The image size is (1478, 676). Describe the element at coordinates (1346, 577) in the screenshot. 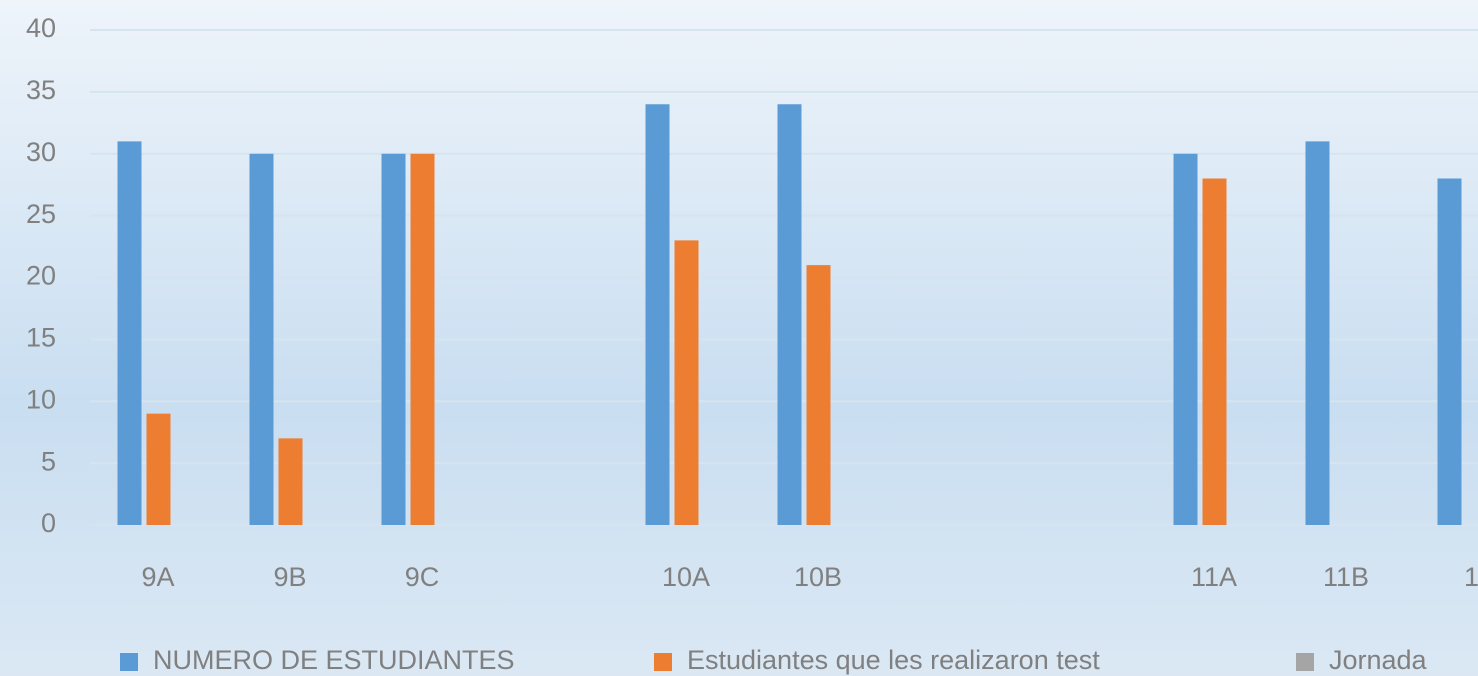

I see `x-tick-label: 11B` at that location.